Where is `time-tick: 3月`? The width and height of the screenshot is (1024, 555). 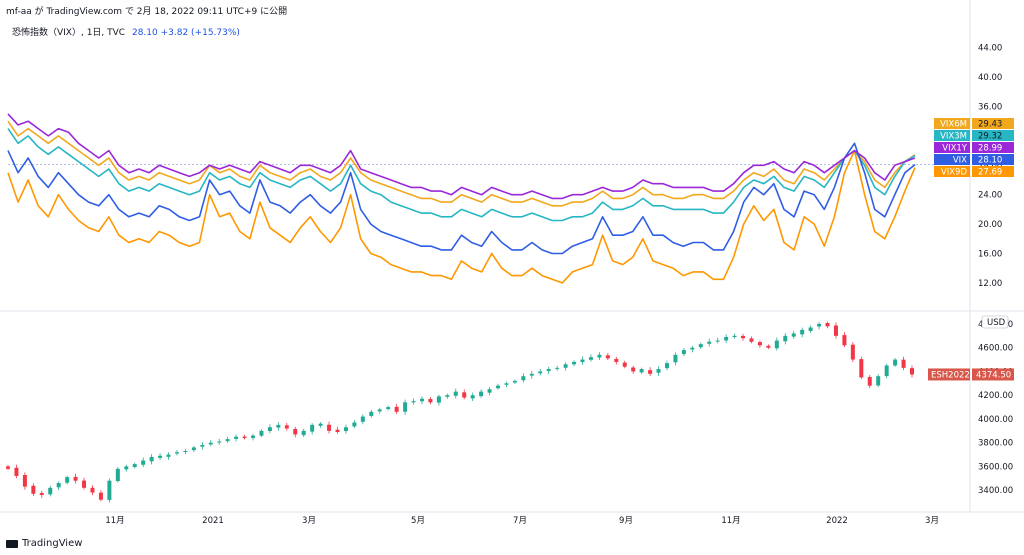
time-tick: 3月 is located at coordinates (932, 521).